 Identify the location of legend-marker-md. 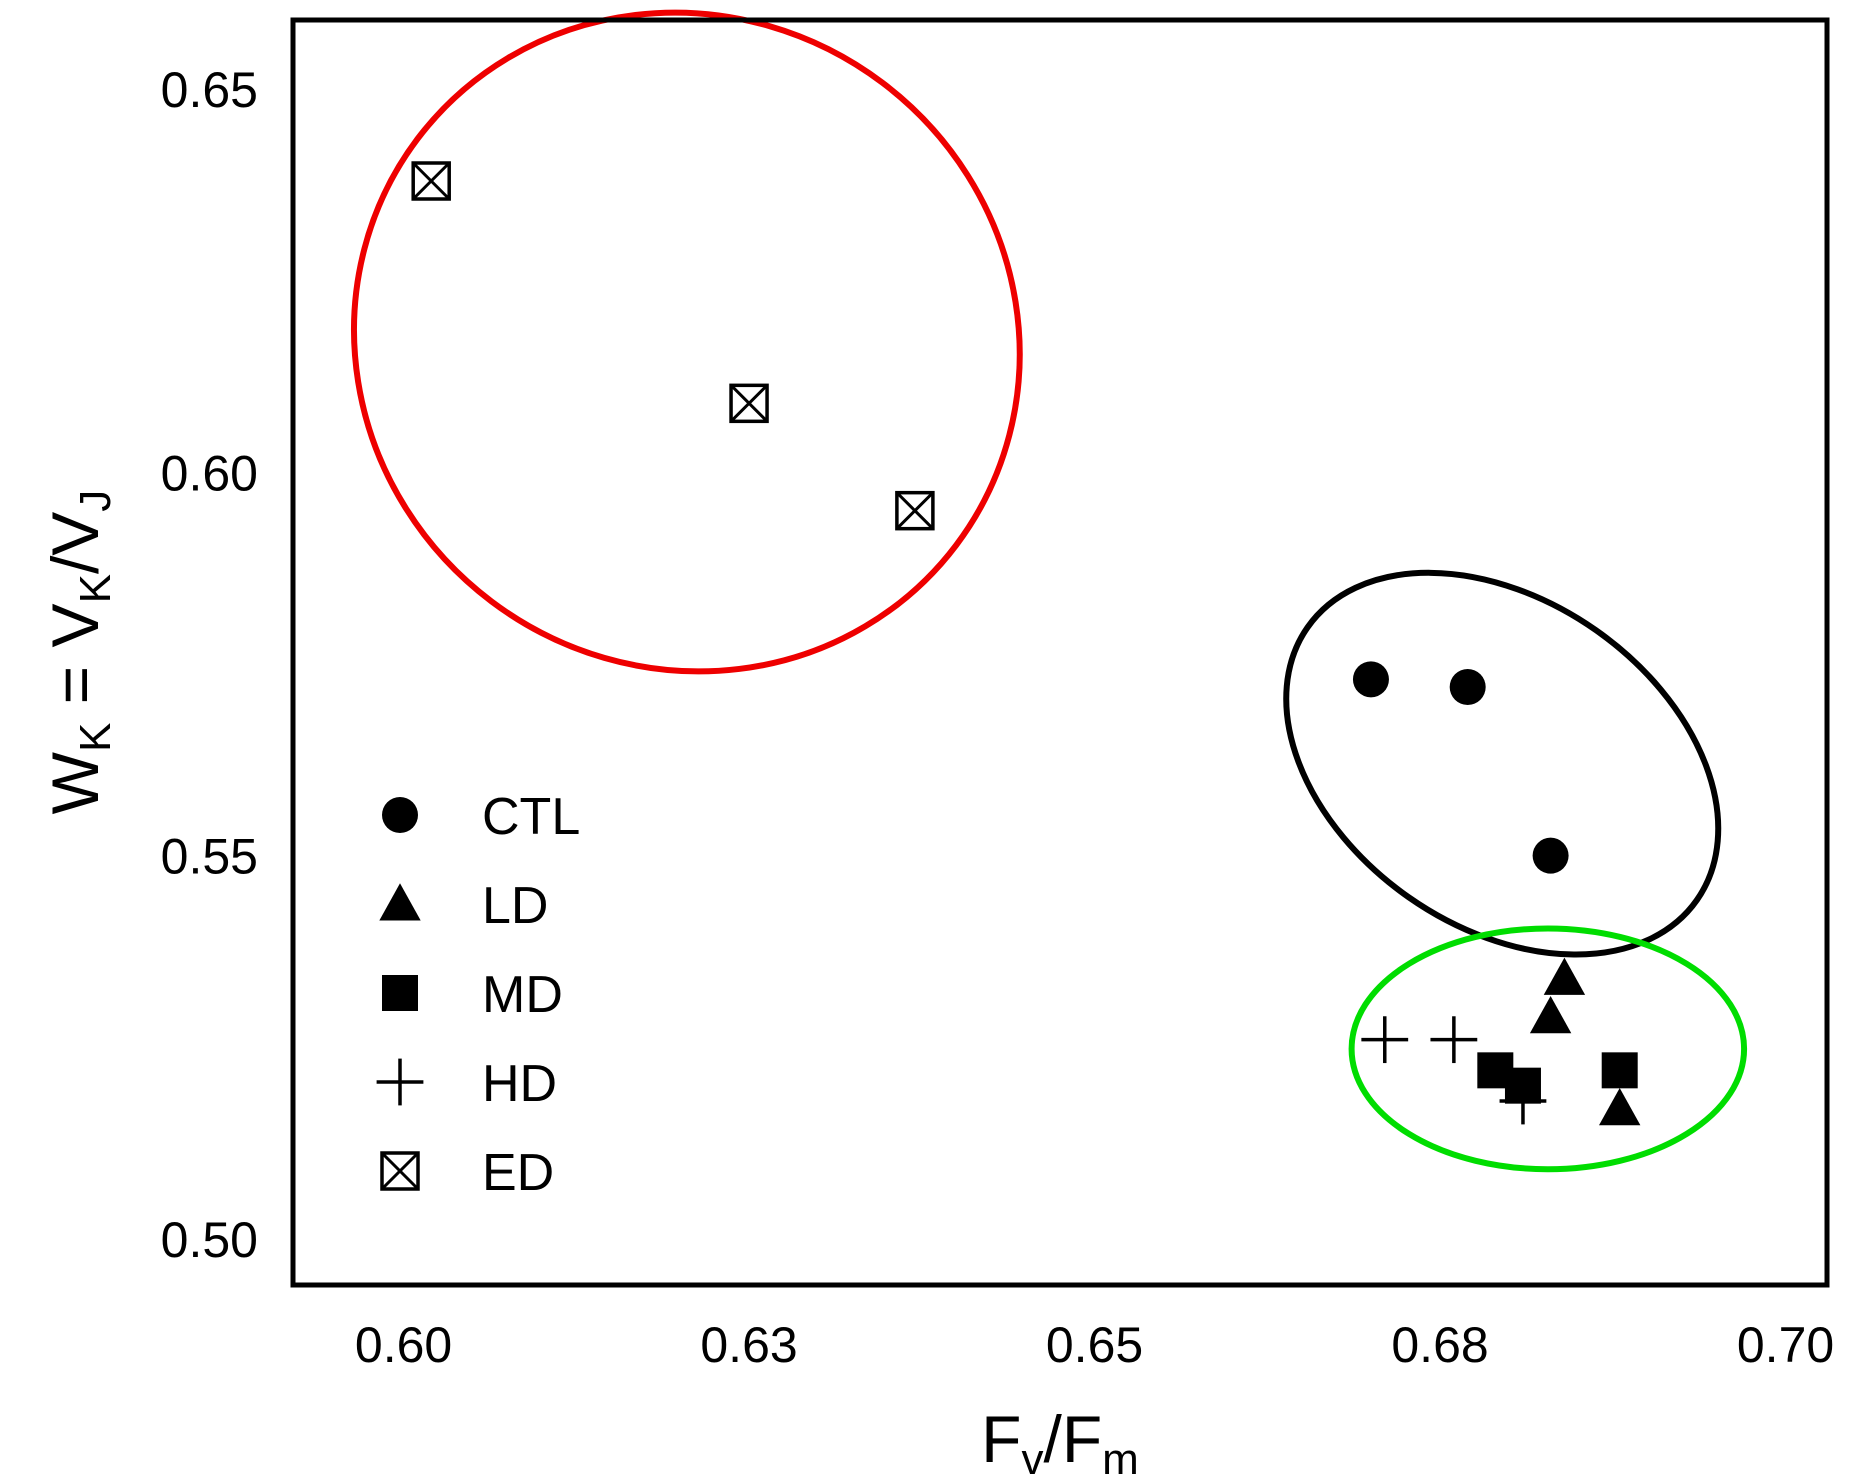
(400, 993).